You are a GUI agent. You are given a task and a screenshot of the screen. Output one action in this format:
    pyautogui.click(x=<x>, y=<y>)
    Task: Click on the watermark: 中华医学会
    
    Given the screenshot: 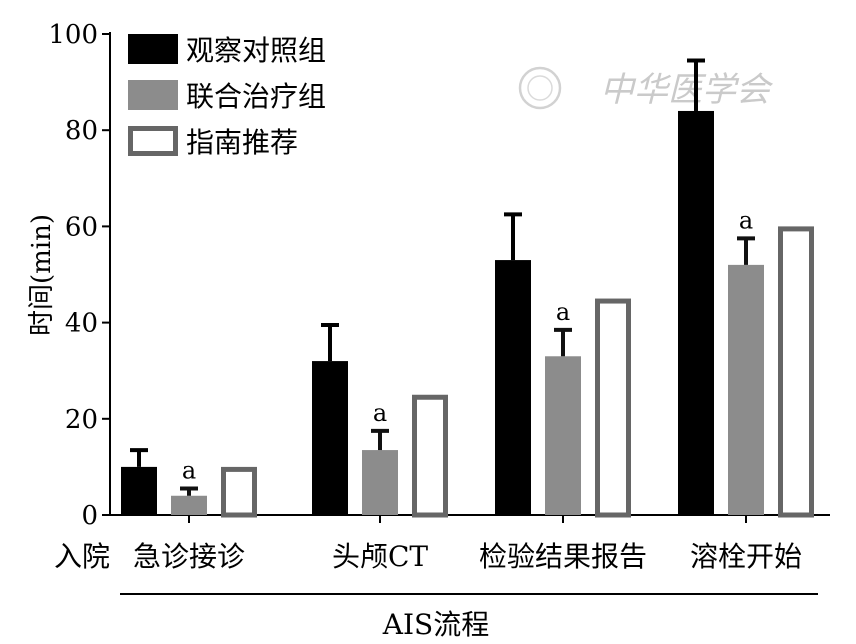 What is the action you would take?
    pyautogui.click(x=646, y=88)
    